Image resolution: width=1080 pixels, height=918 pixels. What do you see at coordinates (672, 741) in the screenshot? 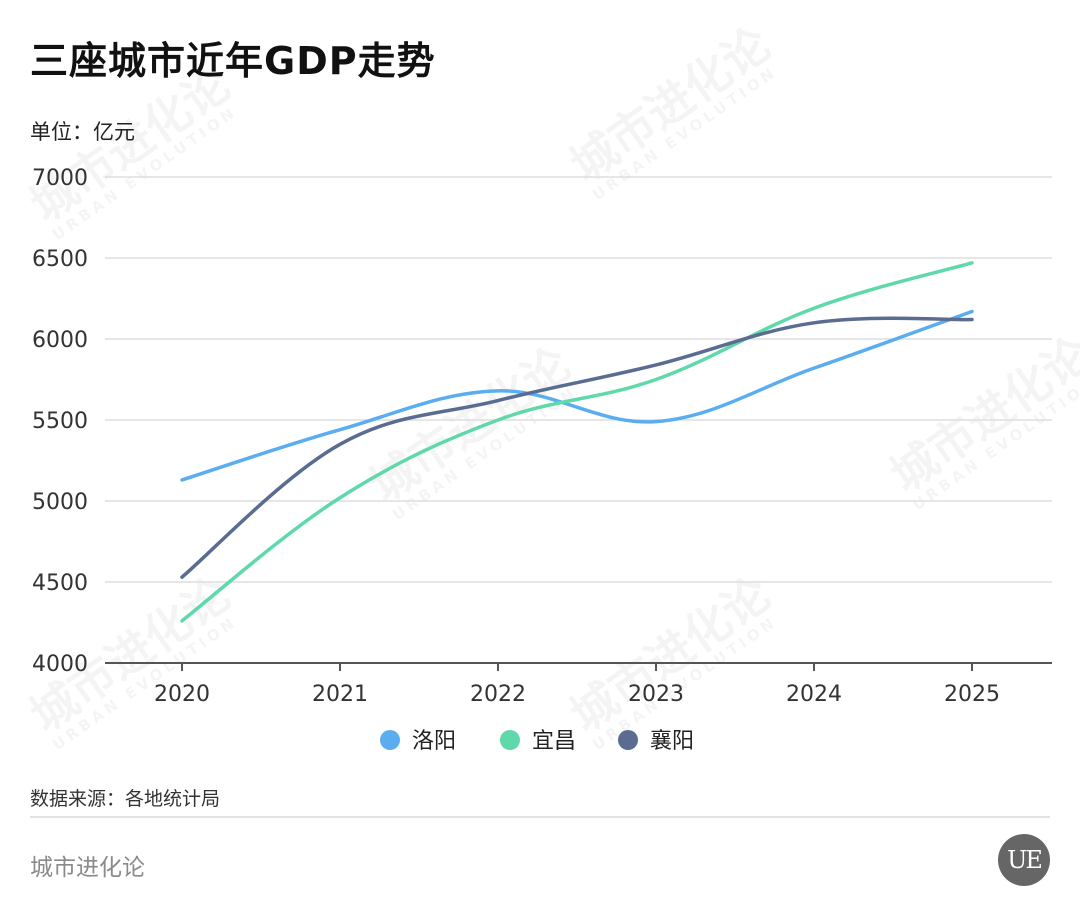
I see `legend-label: 襄阳` at bounding box center [672, 741].